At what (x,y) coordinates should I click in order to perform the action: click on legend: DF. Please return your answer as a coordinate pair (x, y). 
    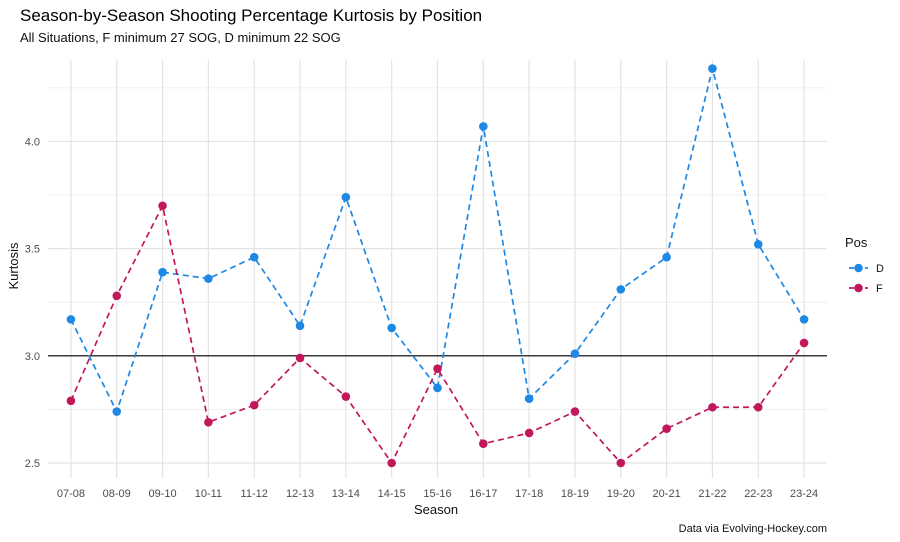
    Looking at the image, I should click on (866, 279).